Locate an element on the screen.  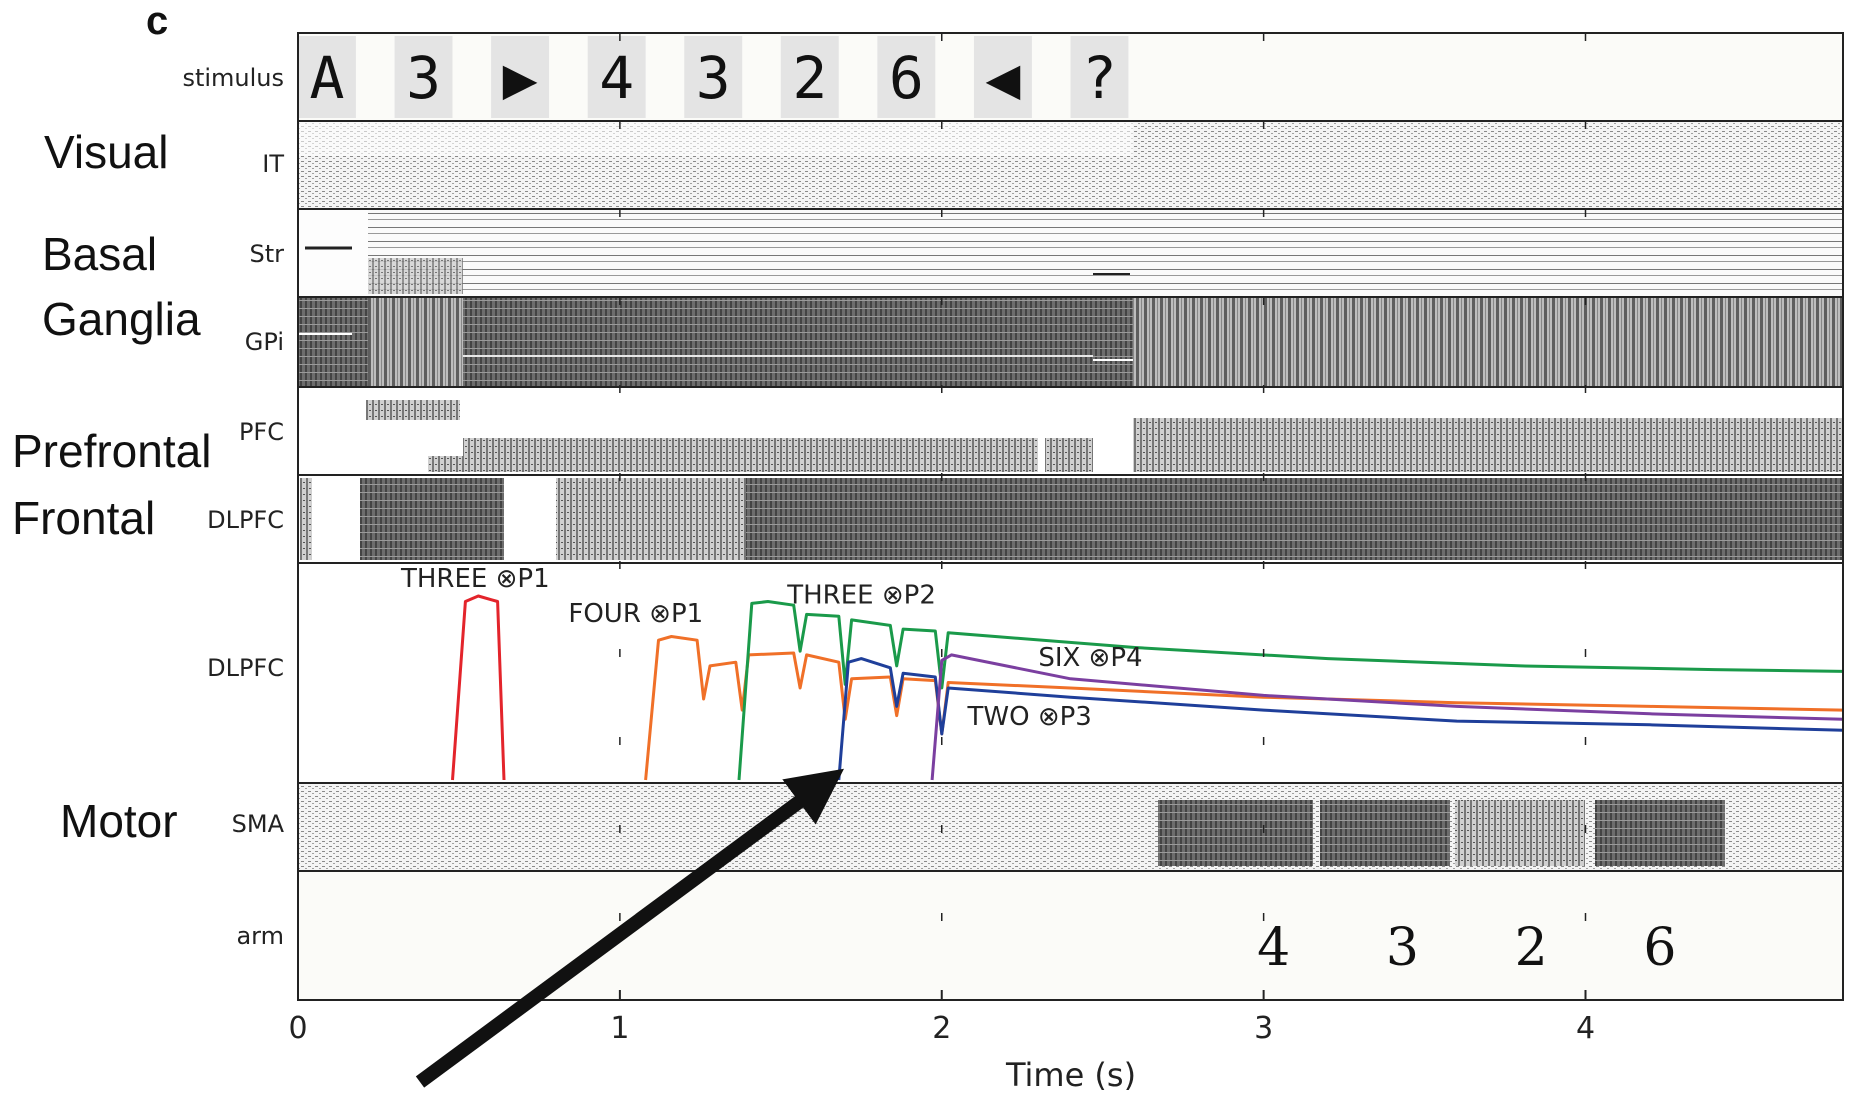
region-label-visual: Visual is located at coordinates (106, 152).